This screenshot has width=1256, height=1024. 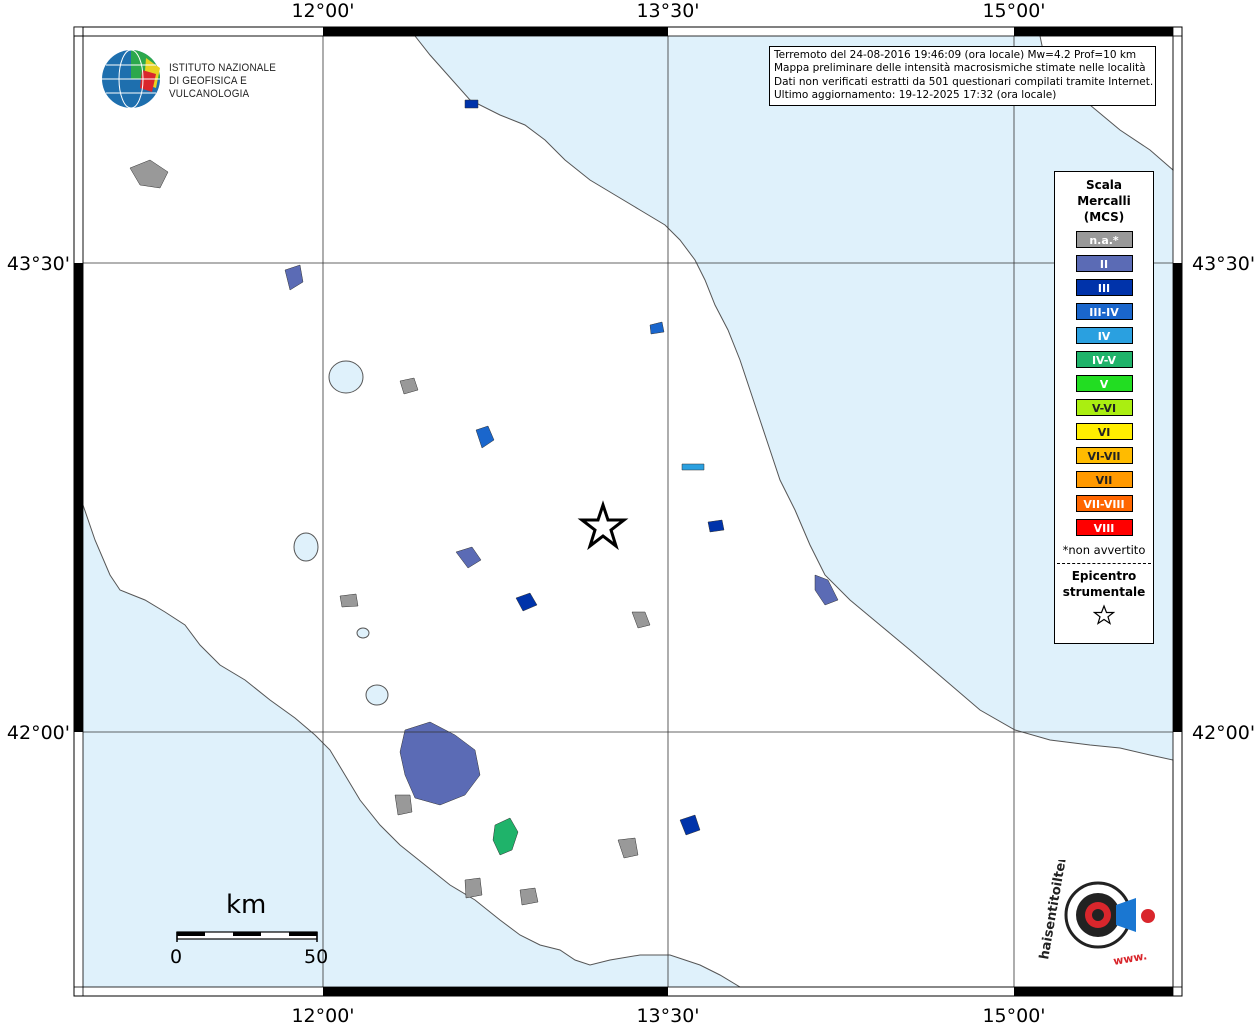 I want to click on patch-iv, so click(x=693, y=467).